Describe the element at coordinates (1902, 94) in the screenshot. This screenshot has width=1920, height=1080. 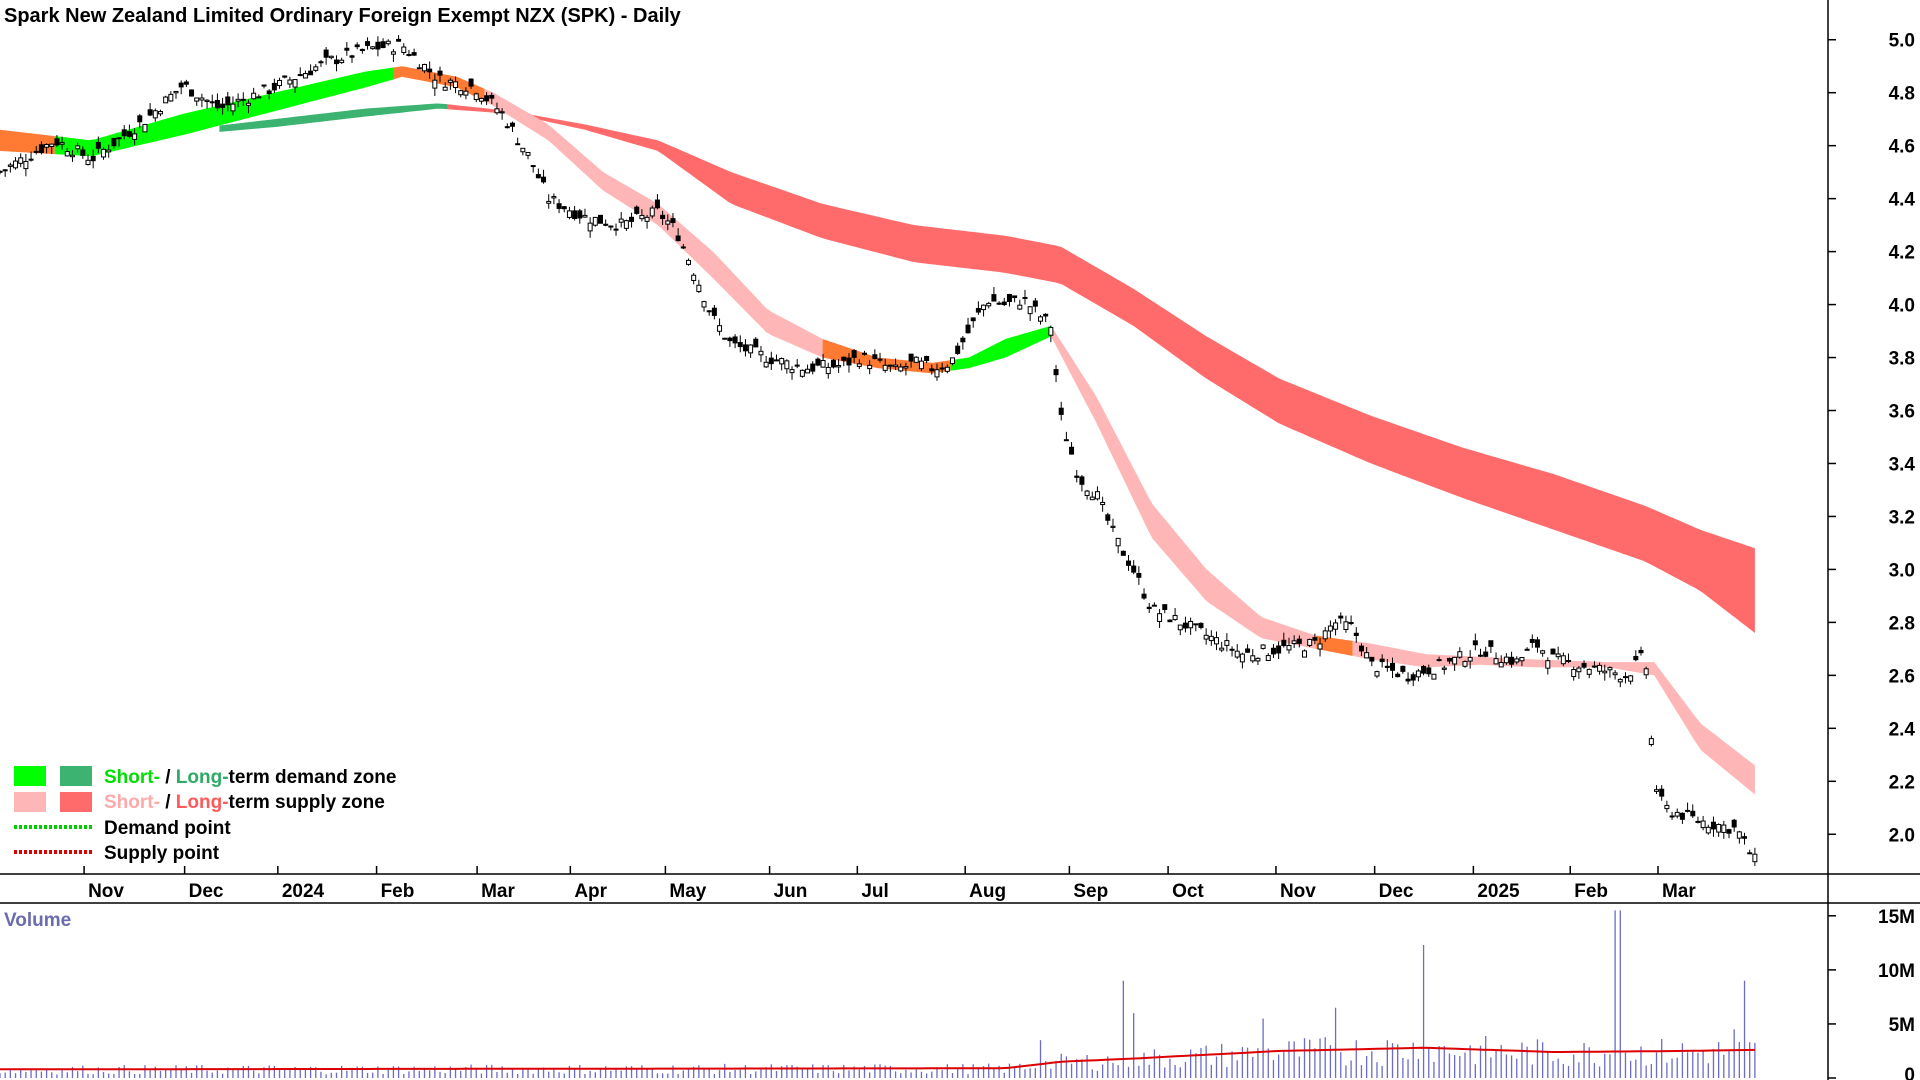
I see `price-tick-label: 4.8` at that location.